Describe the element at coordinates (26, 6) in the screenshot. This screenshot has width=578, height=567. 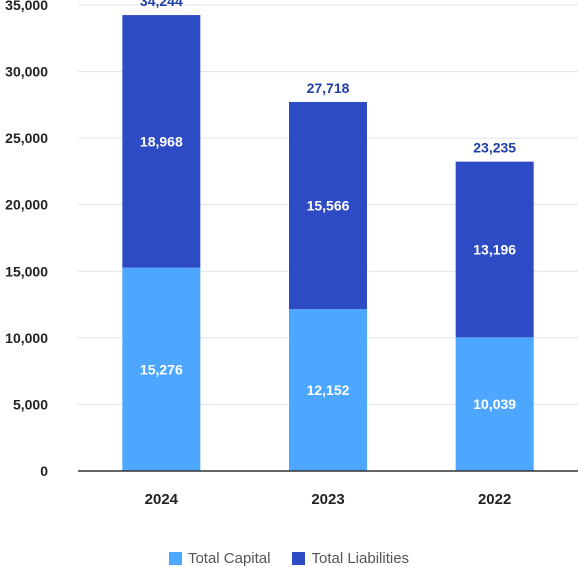
I see `y-tick-label: 35,000` at that location.